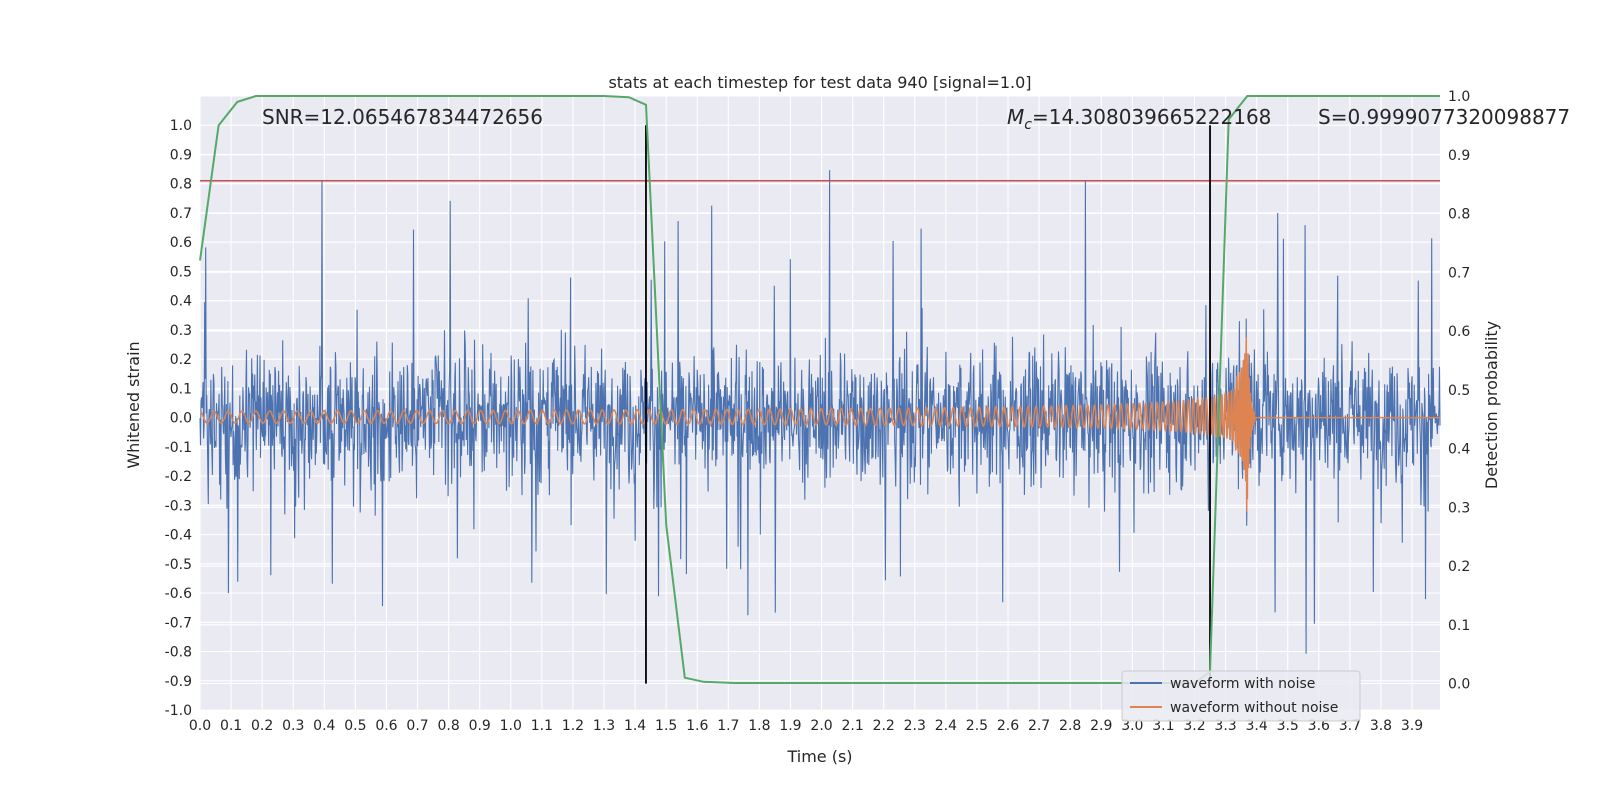 This screenshot has height=800, width=1600. What do you see at coordinates (852, 726) in the screenshot?
I see `x-tick-label: 2.1` at bounding box center [852, 726].